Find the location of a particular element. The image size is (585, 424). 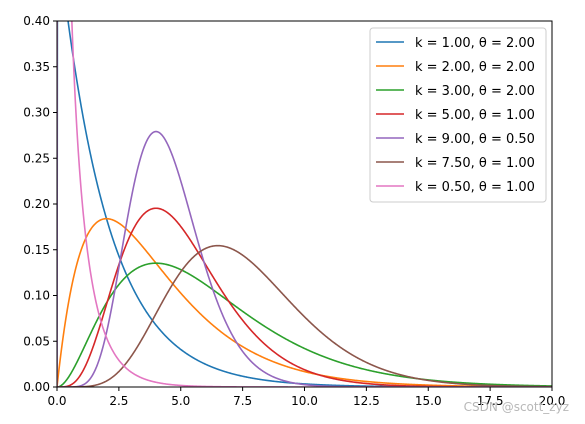

legend-label: k = 1.00, θ = 2.00 is located at coordinates (475, 43).